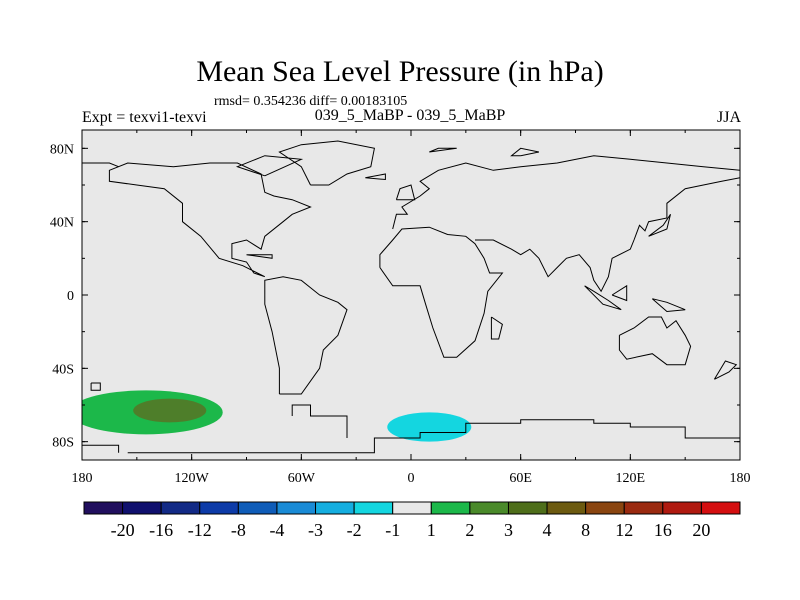  Describe the element at coordinates (508, 530) in the screenshot. I see `colorbar-label: 3` at that location.